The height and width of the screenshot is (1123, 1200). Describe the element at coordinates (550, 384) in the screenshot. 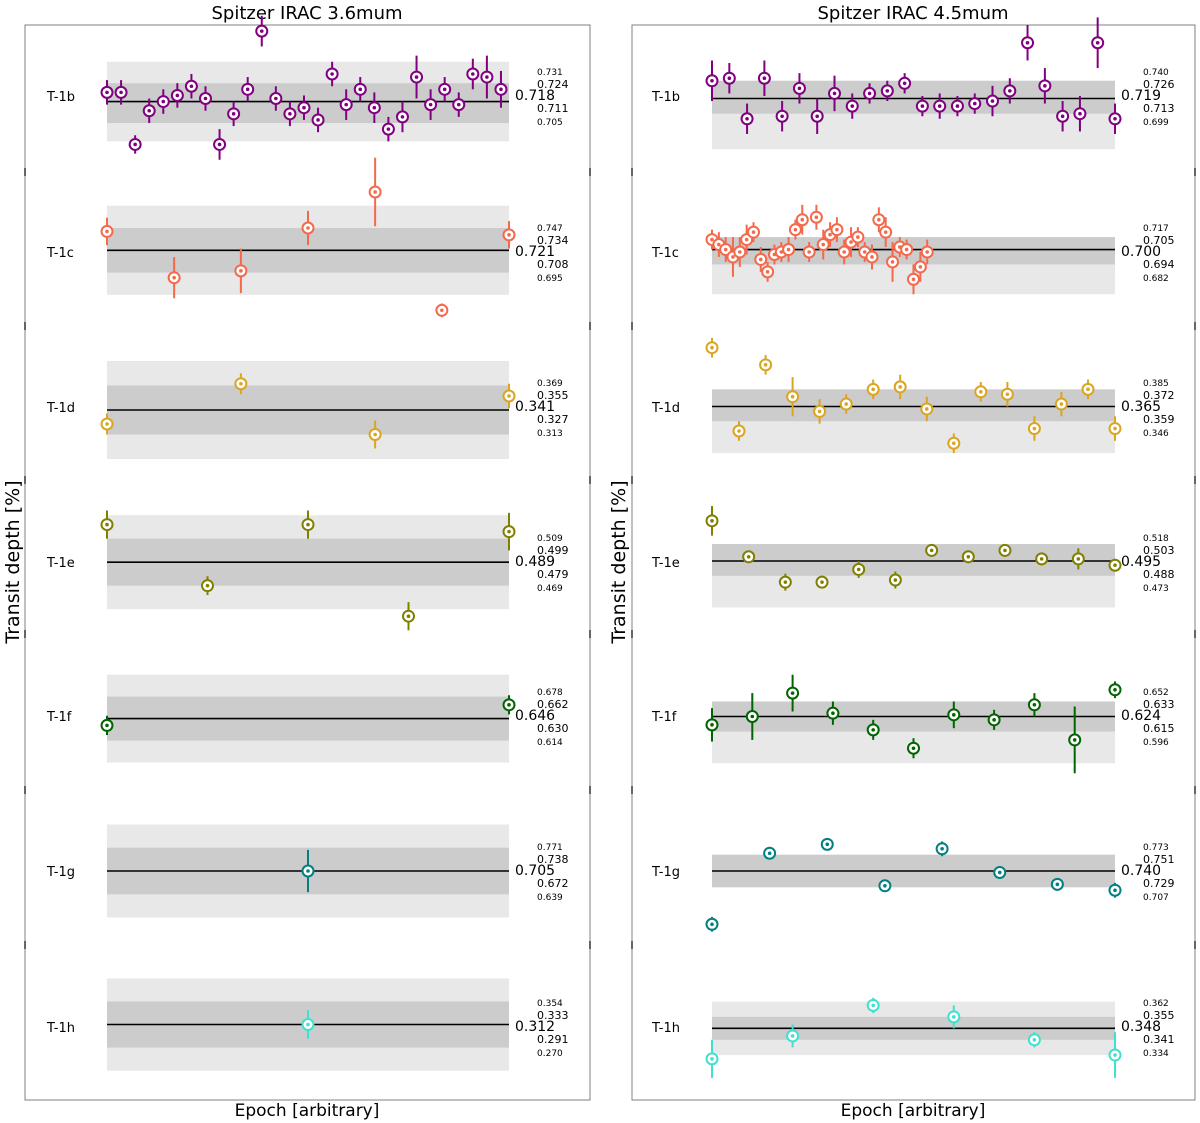

I see `tick-label: 0.369` at that location.